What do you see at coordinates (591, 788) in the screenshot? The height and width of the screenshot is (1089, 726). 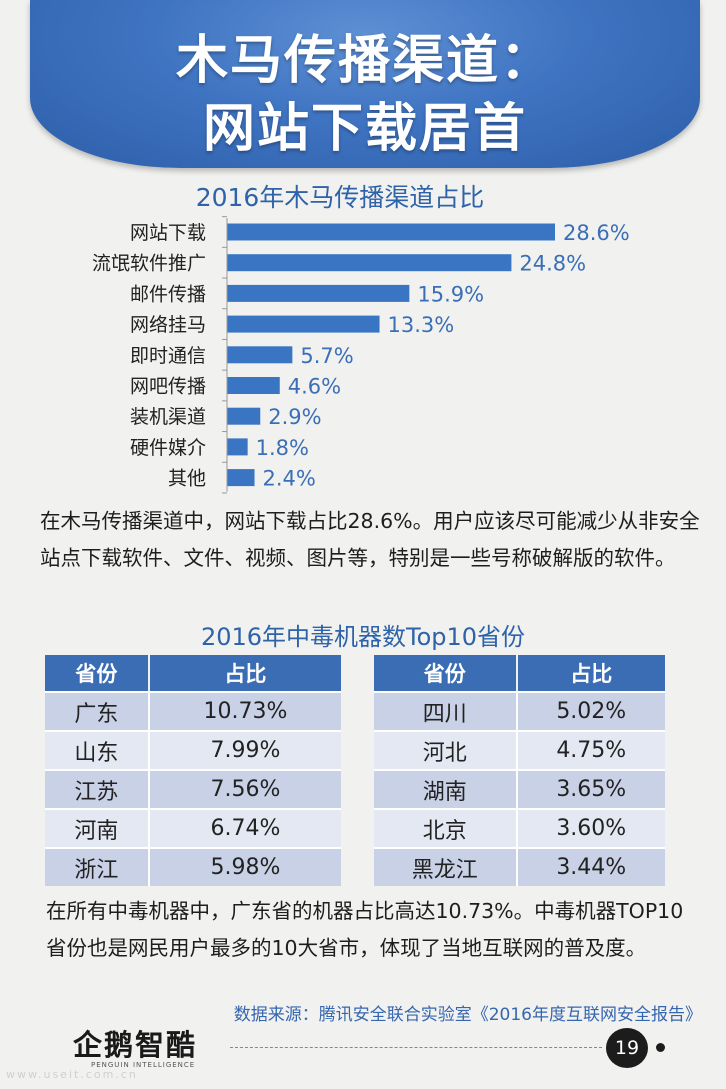 I see `share-cell: 3.65%` at bounding box center [591, 788].